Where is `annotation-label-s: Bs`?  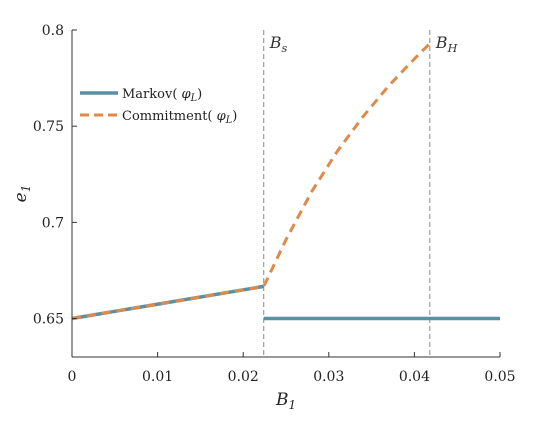
annotation-label-s: Bs is located at coordinates (278, 44).